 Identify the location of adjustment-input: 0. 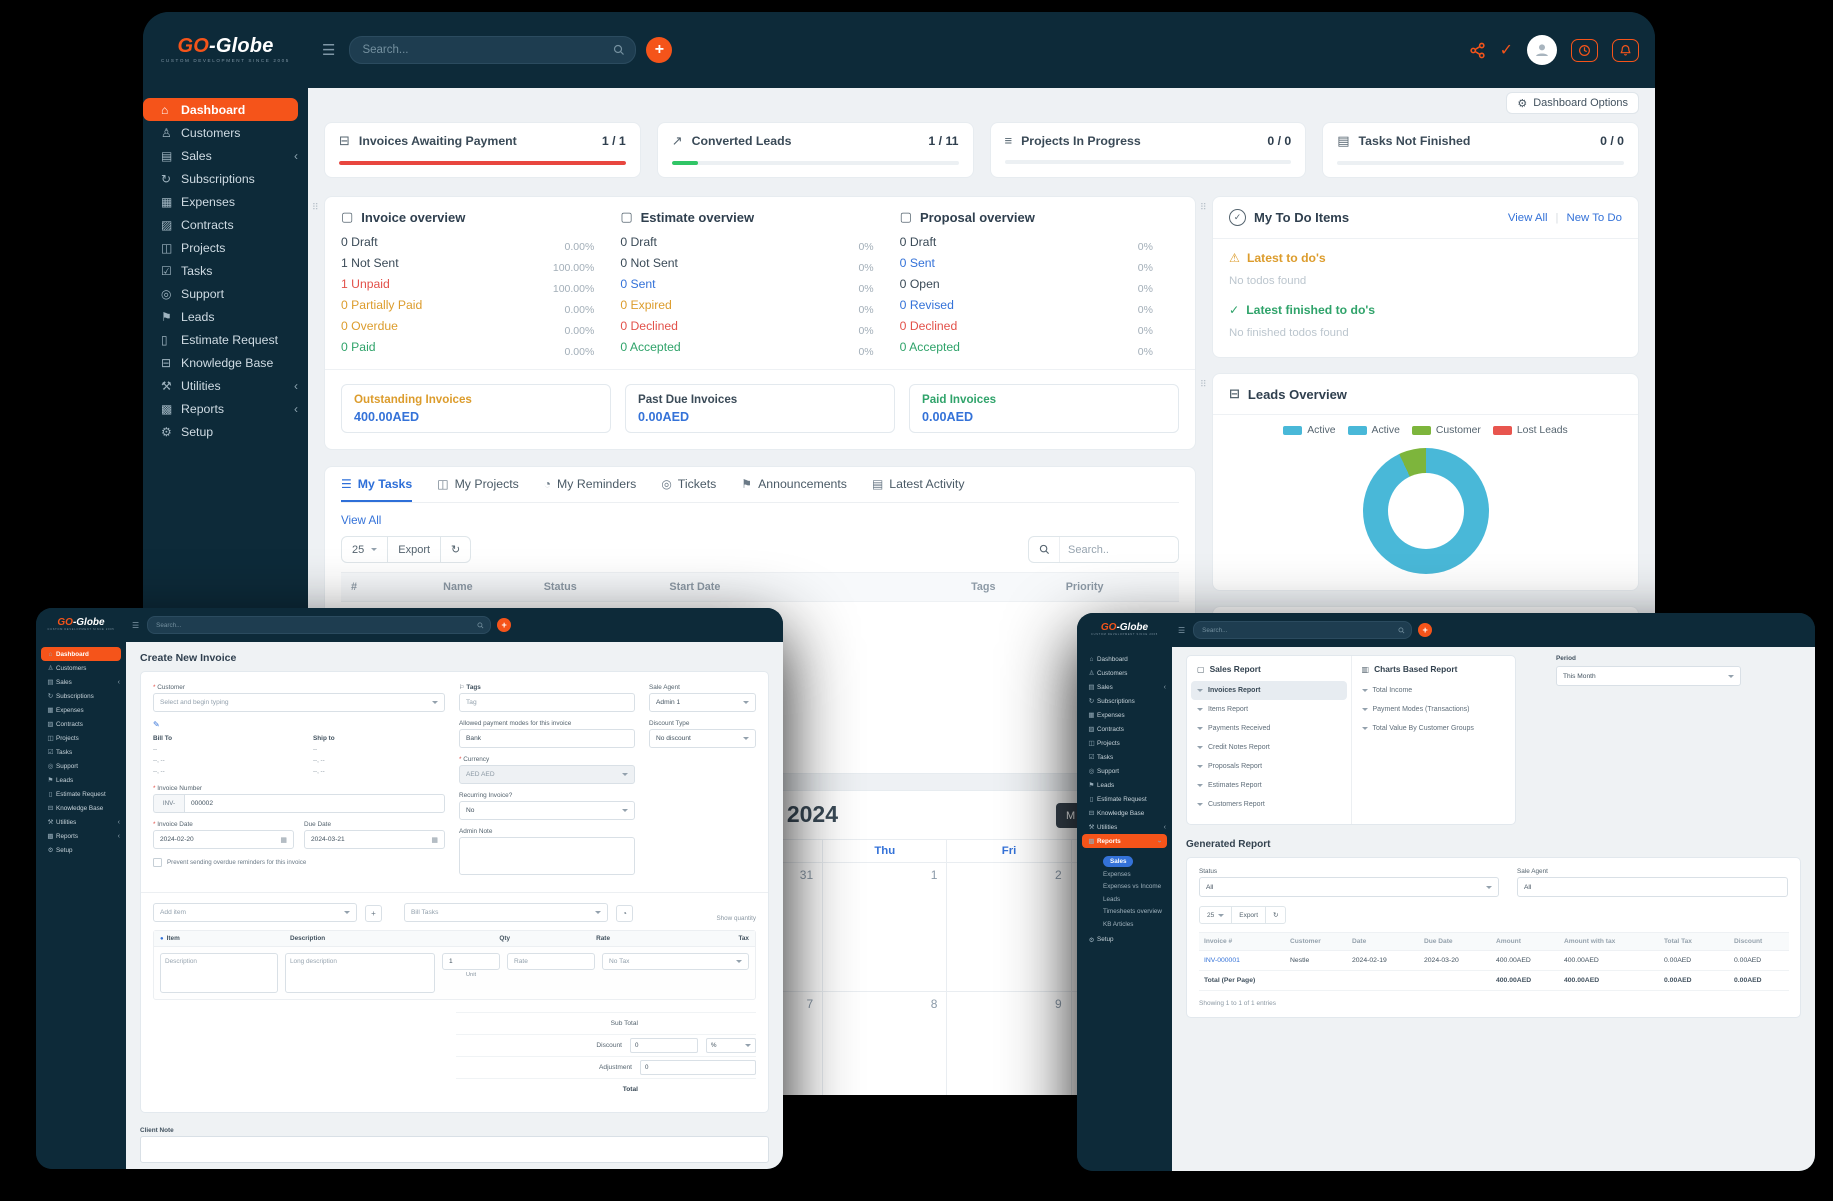
(698, 1067).